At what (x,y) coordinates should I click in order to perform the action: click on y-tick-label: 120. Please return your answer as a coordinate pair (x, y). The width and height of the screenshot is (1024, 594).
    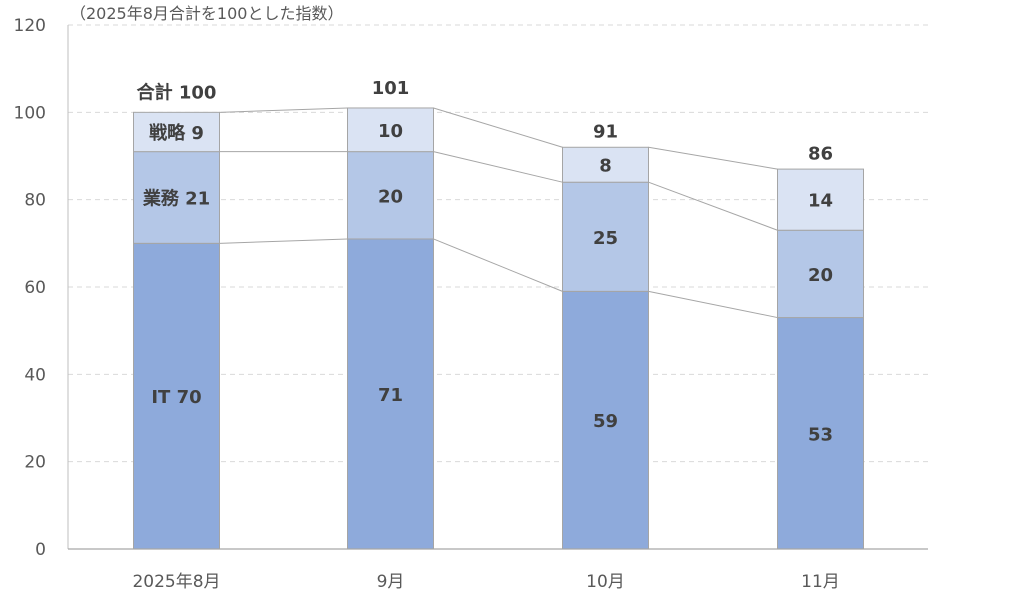
    Looking at the image, I should click on (30, 26).